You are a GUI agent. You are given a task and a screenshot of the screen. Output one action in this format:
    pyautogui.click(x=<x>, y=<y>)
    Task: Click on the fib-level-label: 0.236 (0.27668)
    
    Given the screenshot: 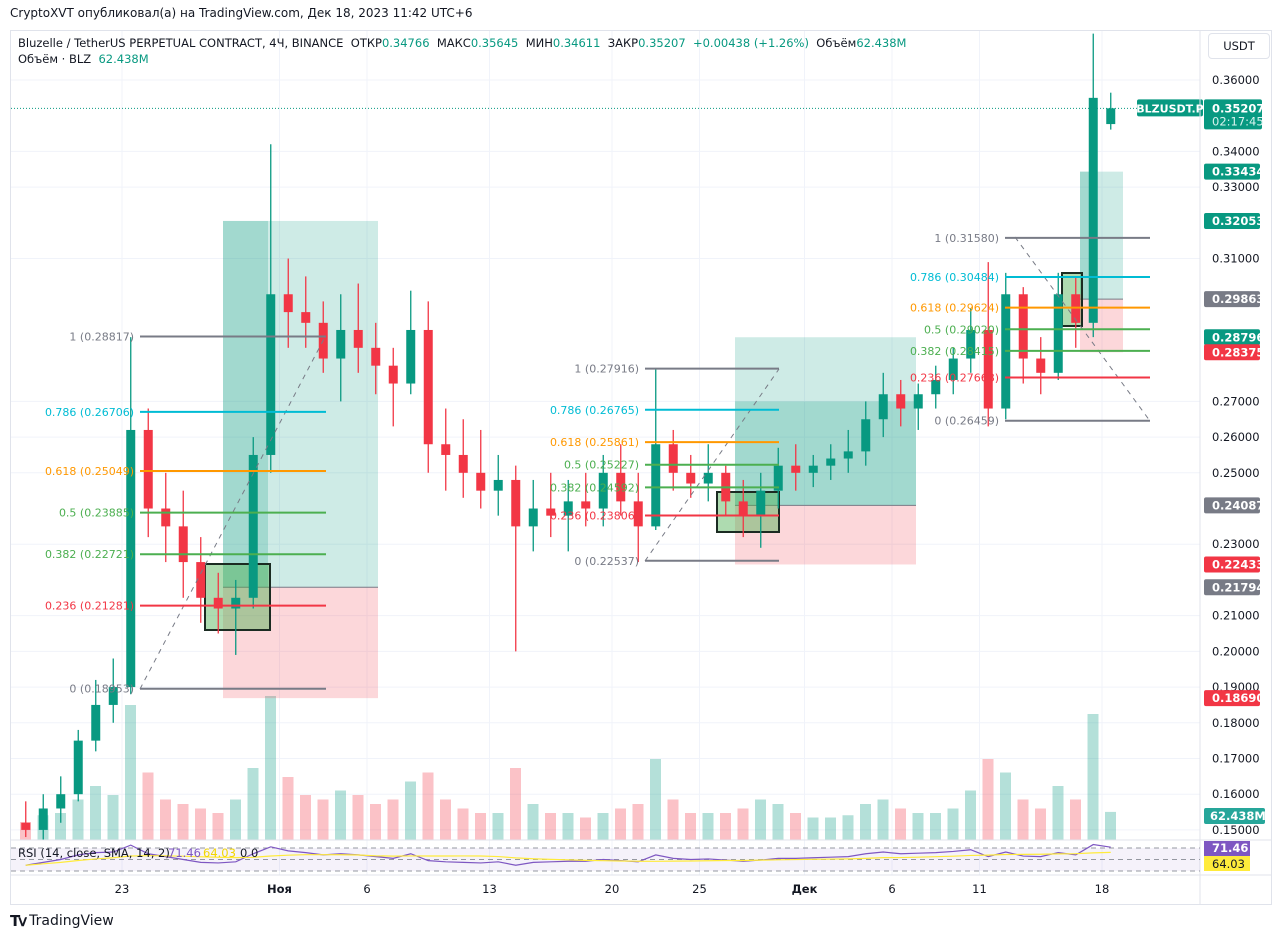 What is the action you would take?
    pyautogui.click(x=954, y=378)
    